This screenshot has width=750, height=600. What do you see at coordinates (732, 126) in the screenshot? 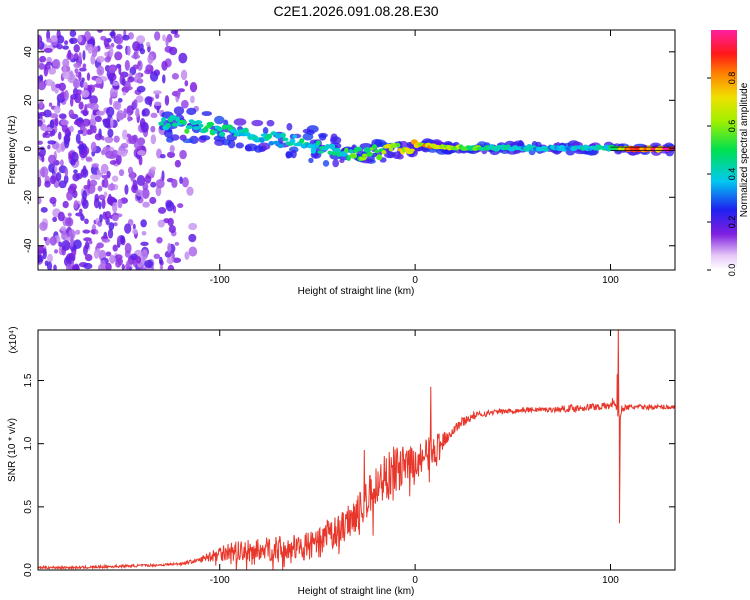
I see `colorbar-tick-label: 0.6` at bounding box center [732, 126].